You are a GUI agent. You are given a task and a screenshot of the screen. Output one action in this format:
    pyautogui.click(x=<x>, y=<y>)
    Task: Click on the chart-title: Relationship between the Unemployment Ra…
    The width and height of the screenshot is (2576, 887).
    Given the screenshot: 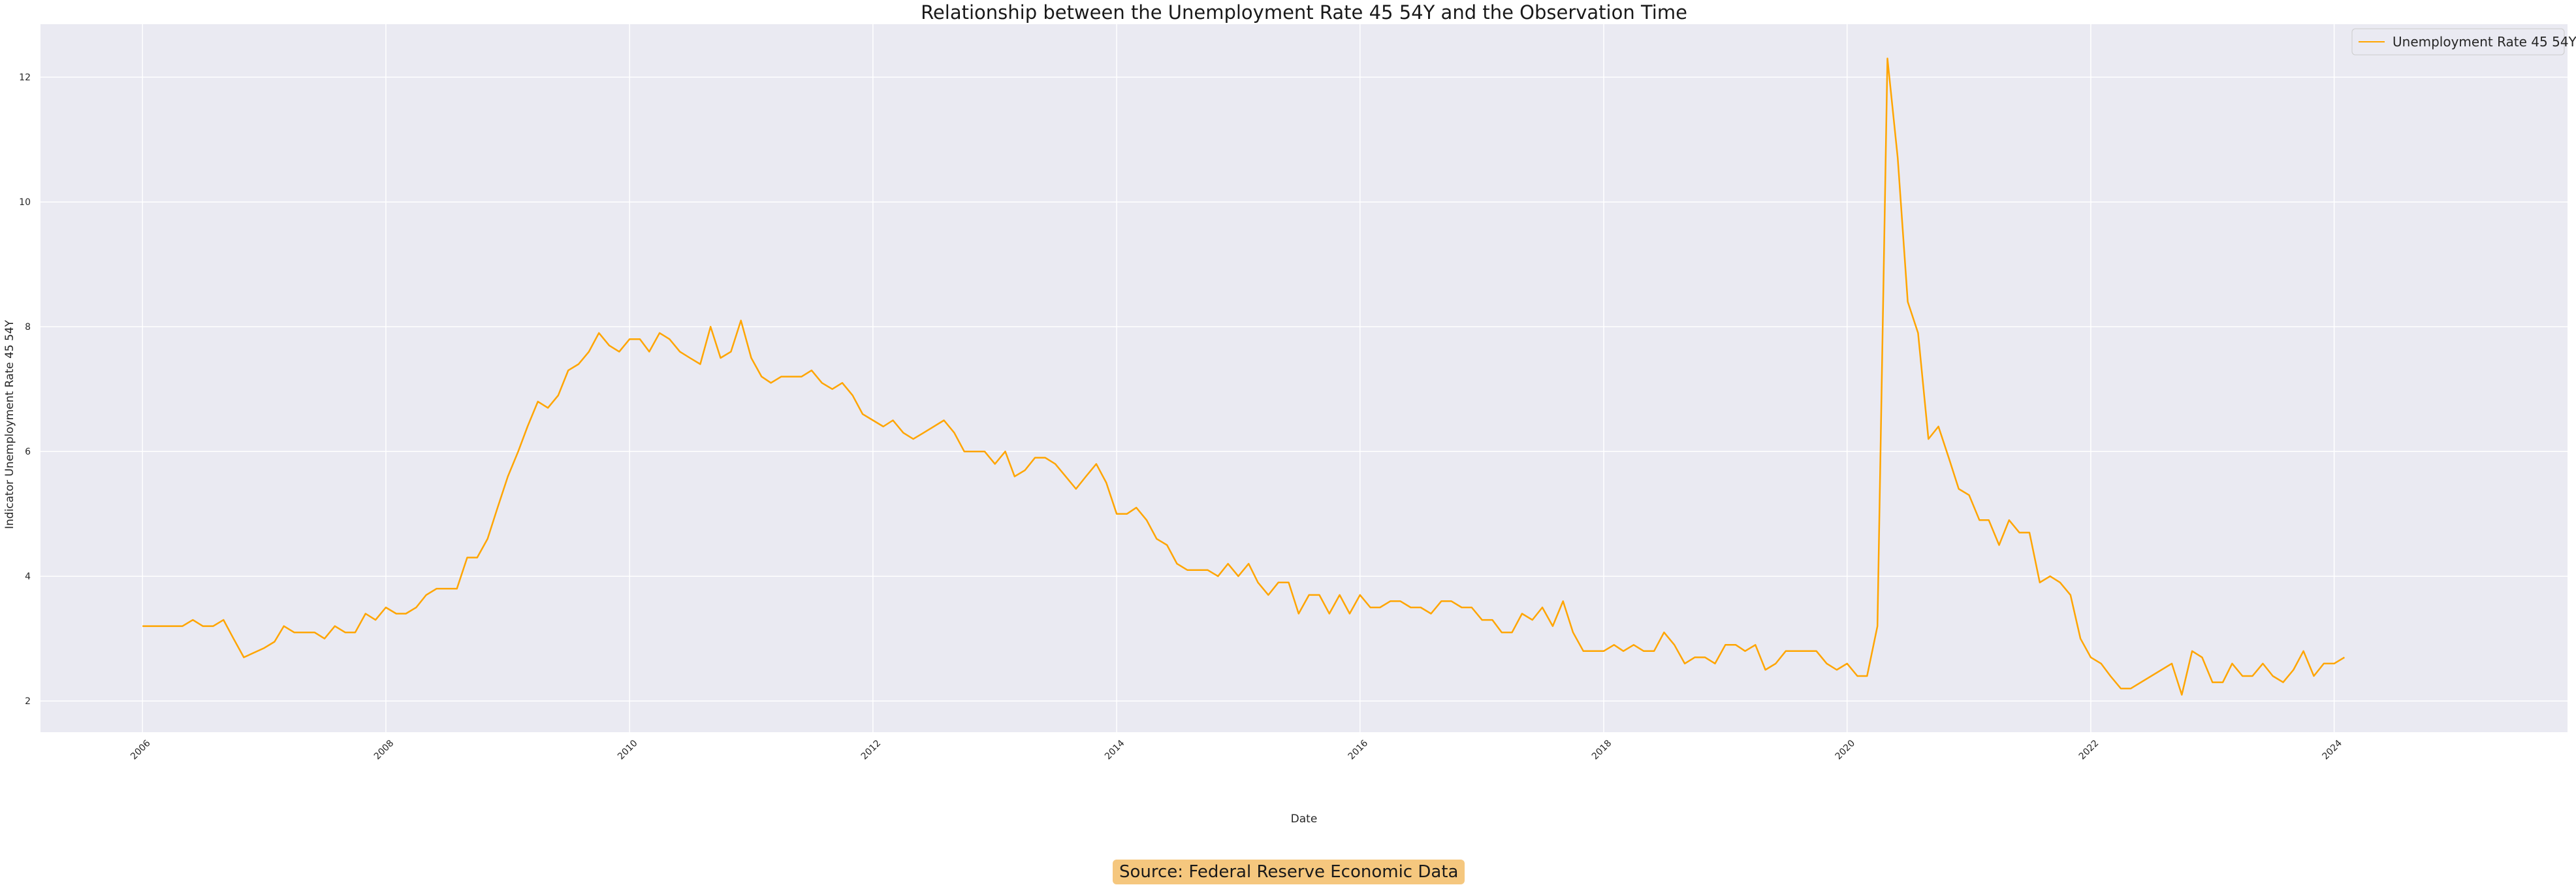 What is the action you would take?
    pyautogui.click(x=1304, y=12)
    